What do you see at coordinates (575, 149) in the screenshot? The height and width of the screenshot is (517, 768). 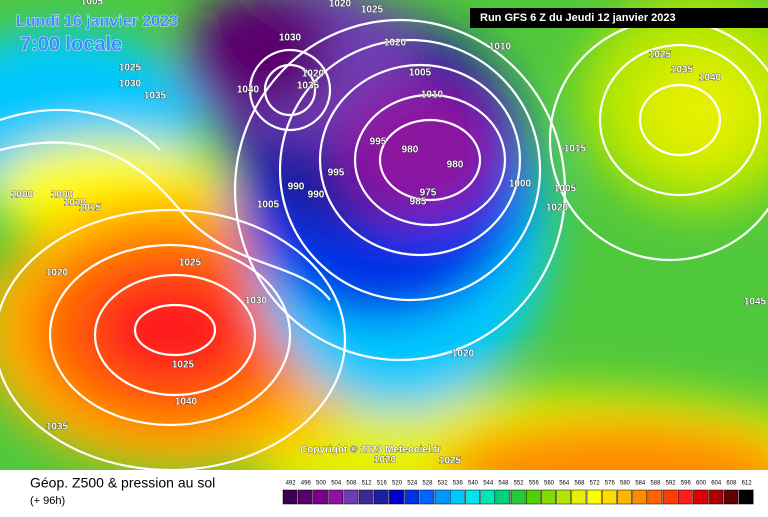 I see `isobar-label: 1015` at bounding box center [575, 149].